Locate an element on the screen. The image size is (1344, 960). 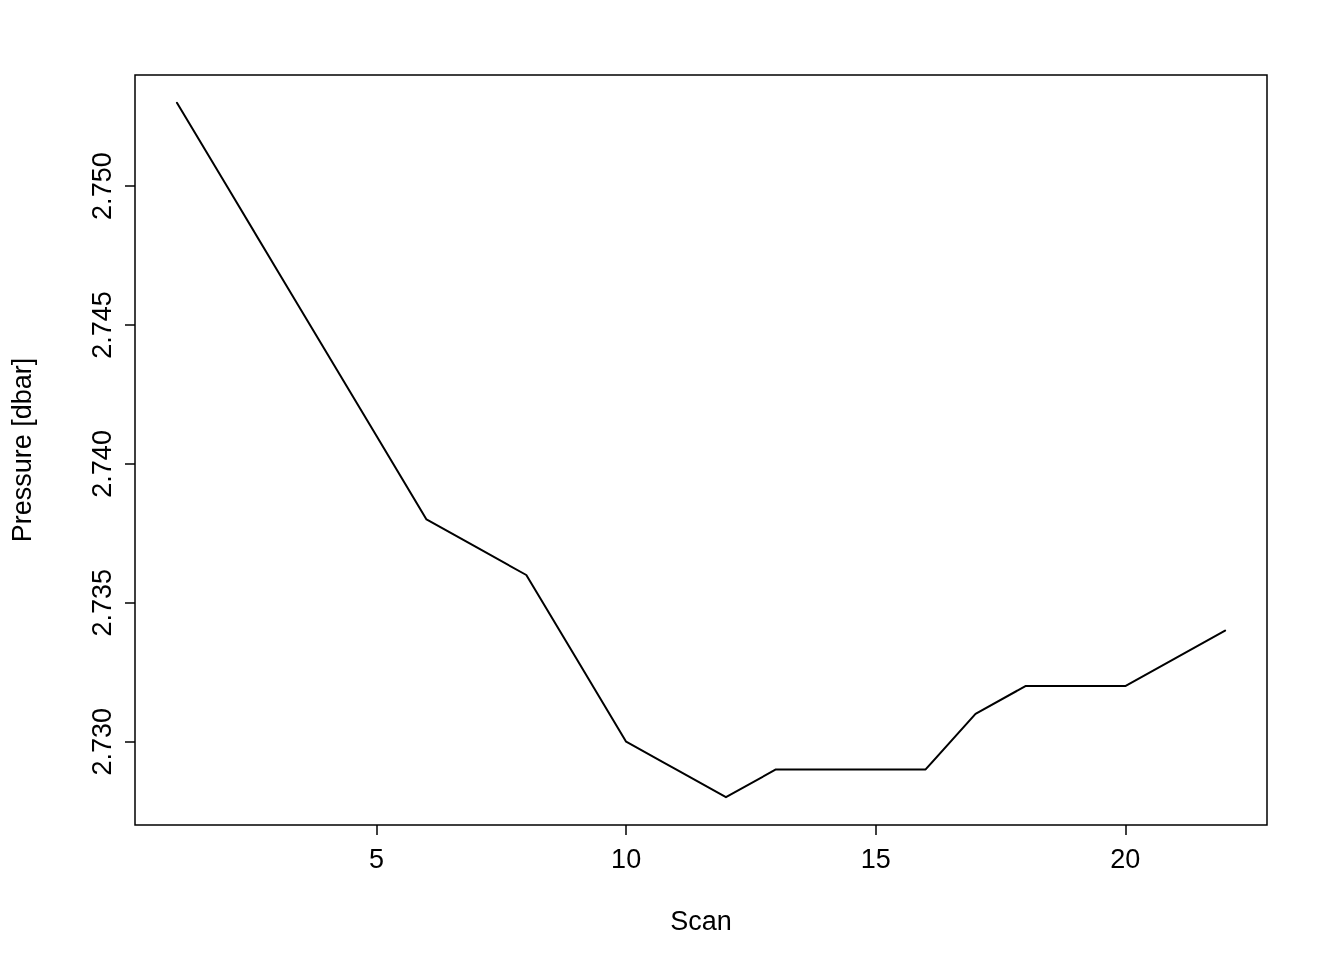
y-axis-title: Pressure [dbar] is located at coordinates (21, 450).